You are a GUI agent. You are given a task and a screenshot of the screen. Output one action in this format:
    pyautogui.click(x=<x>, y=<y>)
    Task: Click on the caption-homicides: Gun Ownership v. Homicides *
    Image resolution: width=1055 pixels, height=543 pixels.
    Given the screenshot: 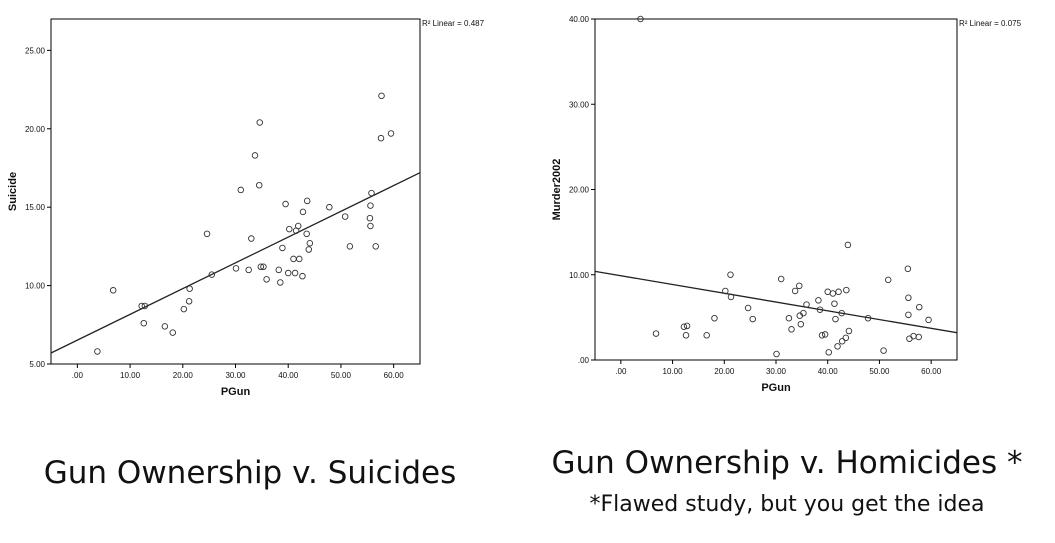 What is the action you would take?
    pyautogui.click(x=787, y=463)
    